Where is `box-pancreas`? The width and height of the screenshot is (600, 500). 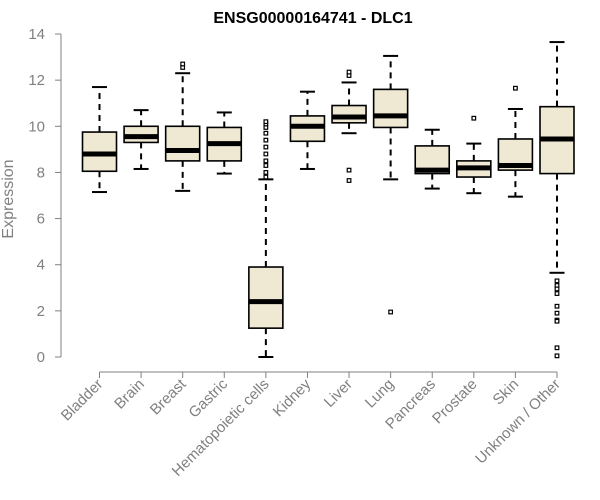 box-pancreas is located at coordinates (432, 159).